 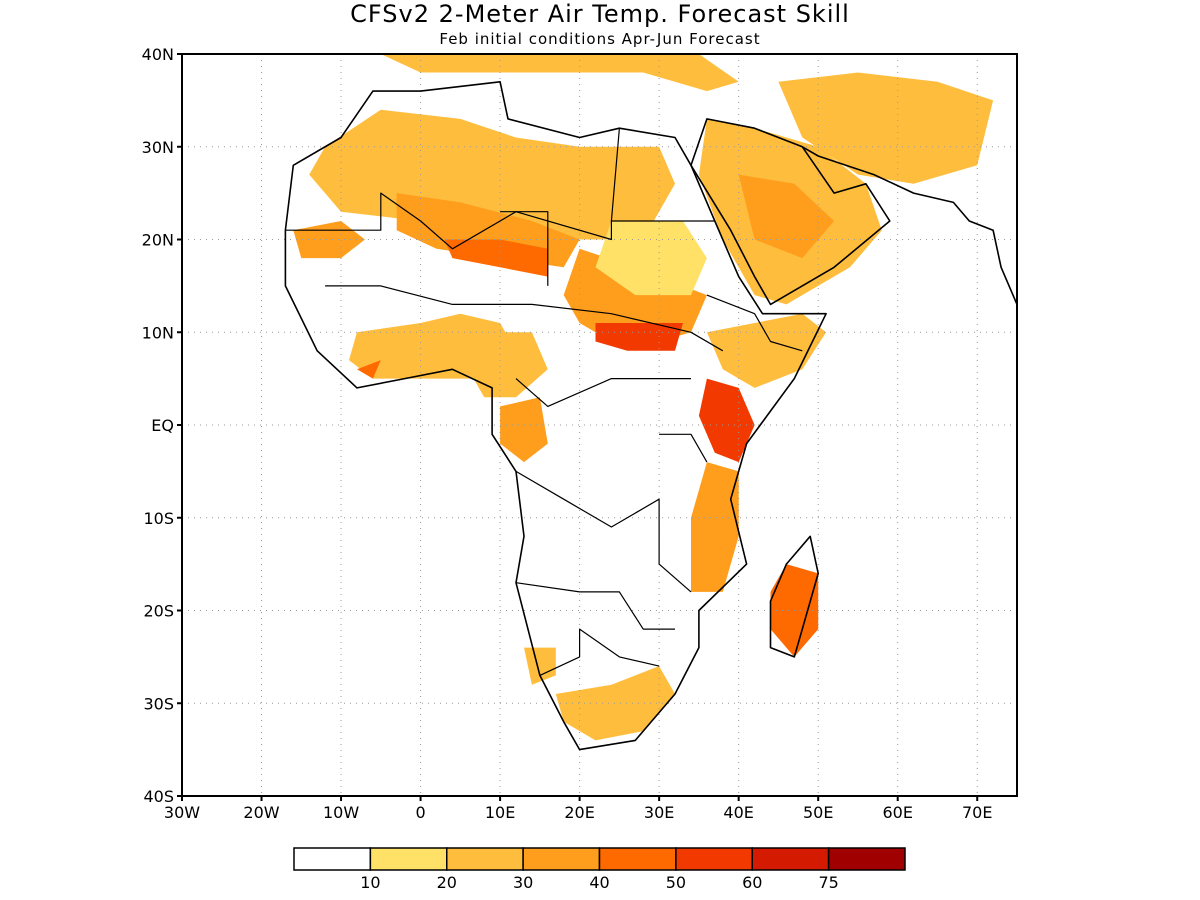 I want to click on lat-tick-label: 40N, so click(x=158, y=54).